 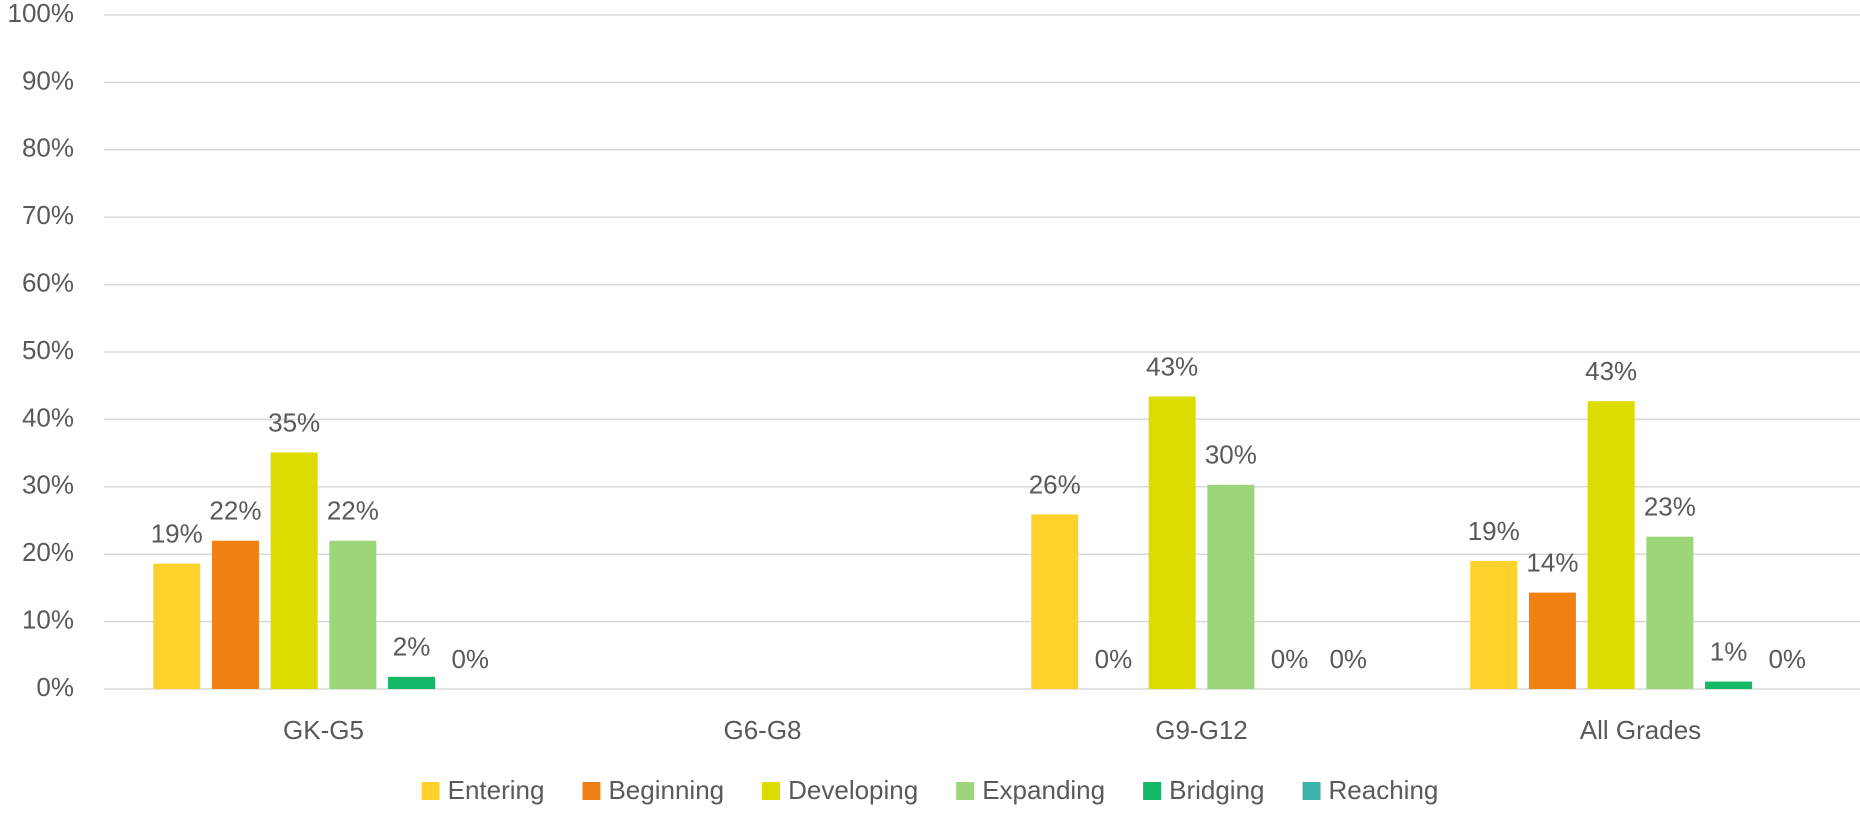 I want to click on y-tick-label: 0%, so click(x=55, y=687).